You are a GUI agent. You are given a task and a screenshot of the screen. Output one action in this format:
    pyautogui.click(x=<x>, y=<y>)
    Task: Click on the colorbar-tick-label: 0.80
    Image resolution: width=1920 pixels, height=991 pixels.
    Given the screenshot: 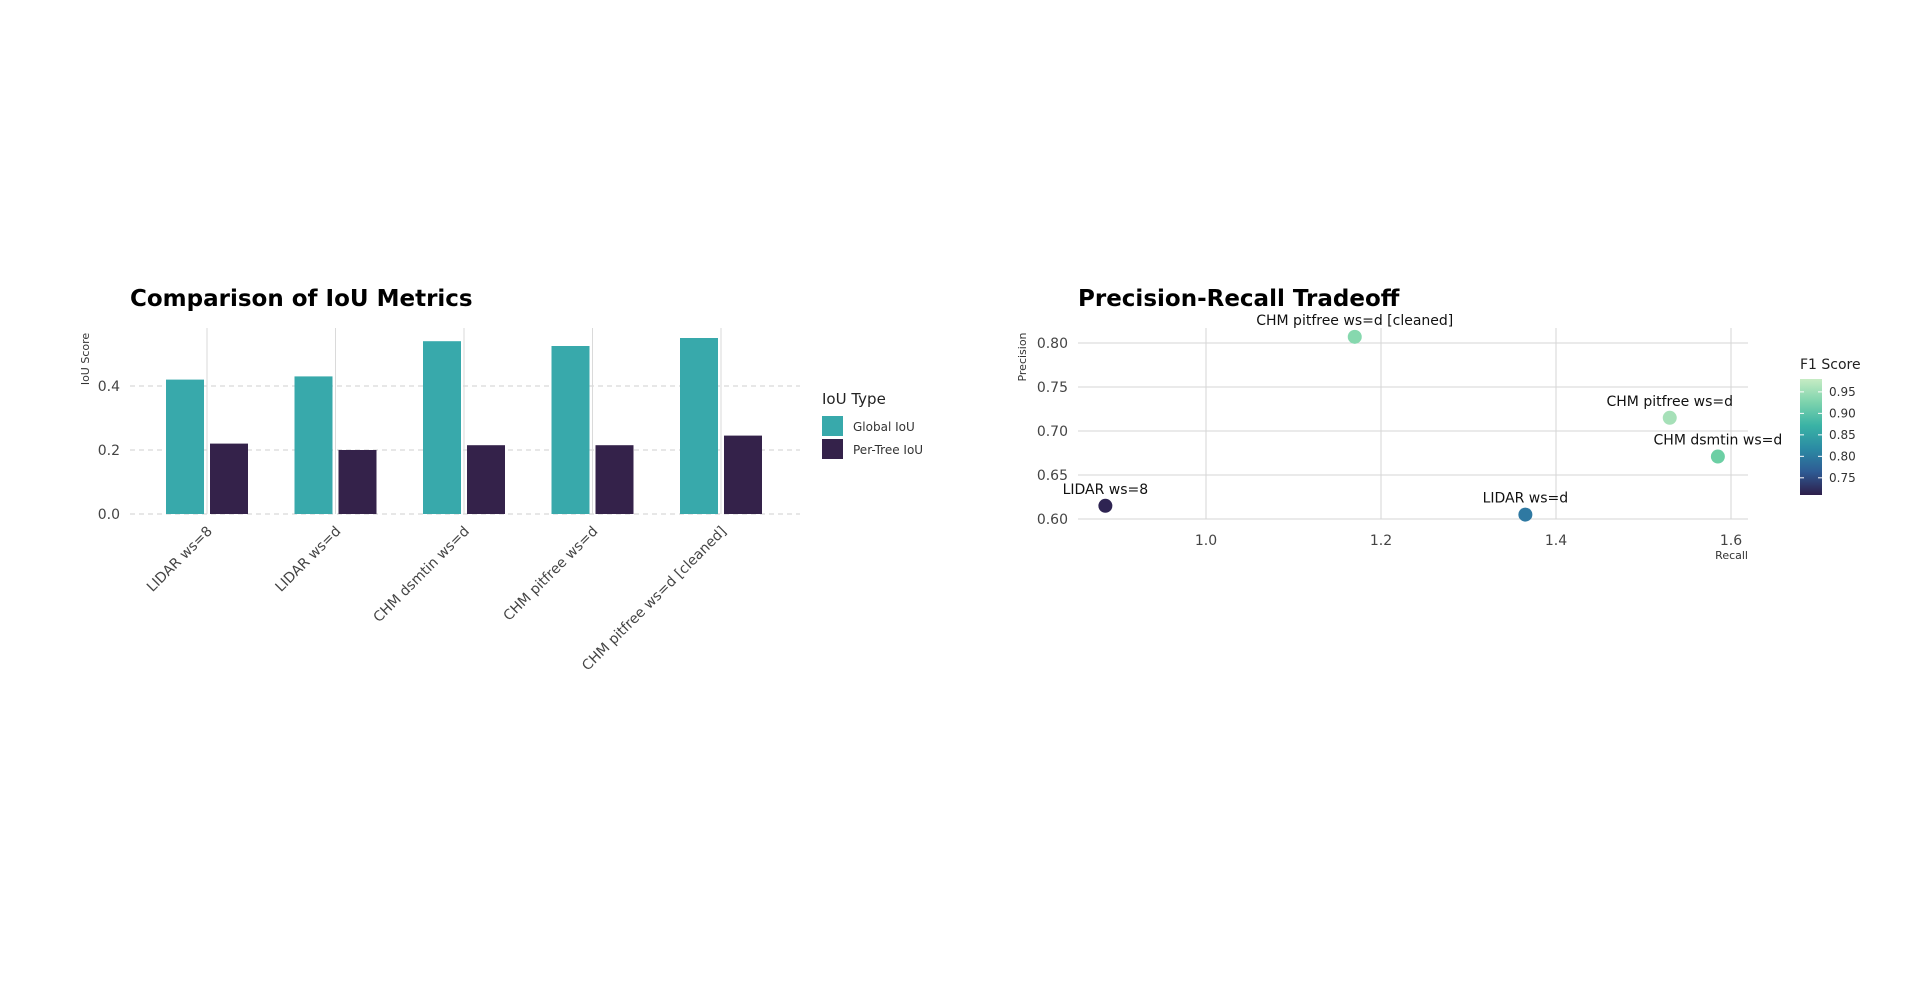 What is the action you would take?
    pyautogui.click(x=1842, y=456)
    